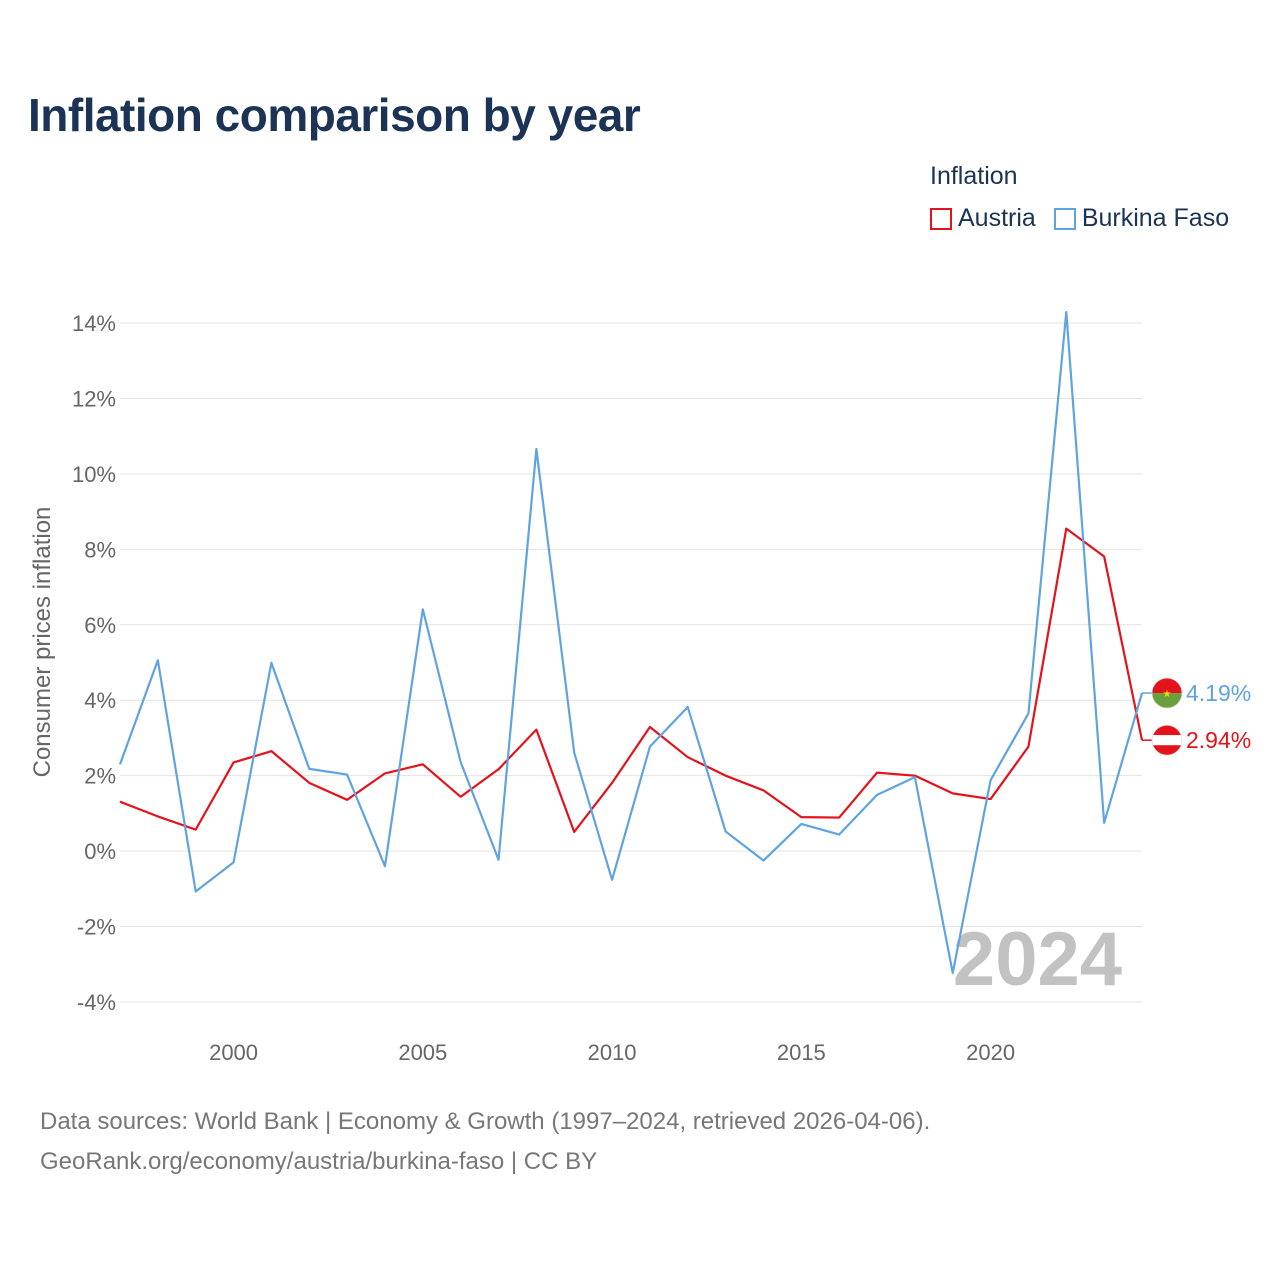 The image size is (1280, 1280). Describe the element at coordinates (1218, 740) in the screenshot. I see `end-label-austria: 2.94%` at that location.